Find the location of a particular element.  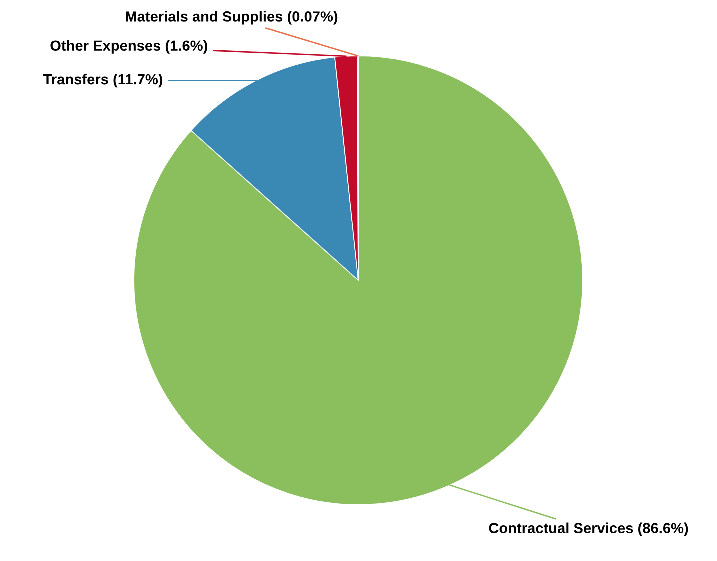

slice-label: Other Expenses (1.6%) is located at coordinates (129, 47).